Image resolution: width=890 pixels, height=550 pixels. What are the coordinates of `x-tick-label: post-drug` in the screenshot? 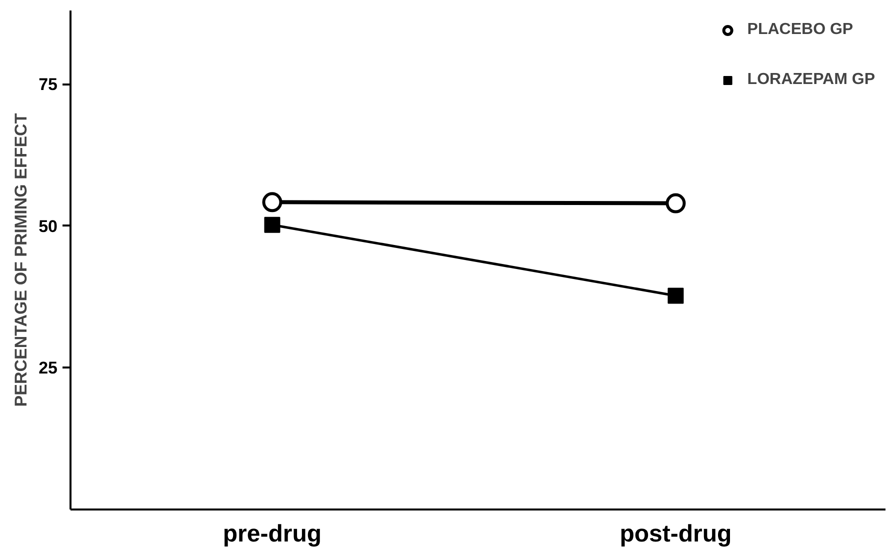 It's located at (676, 534).